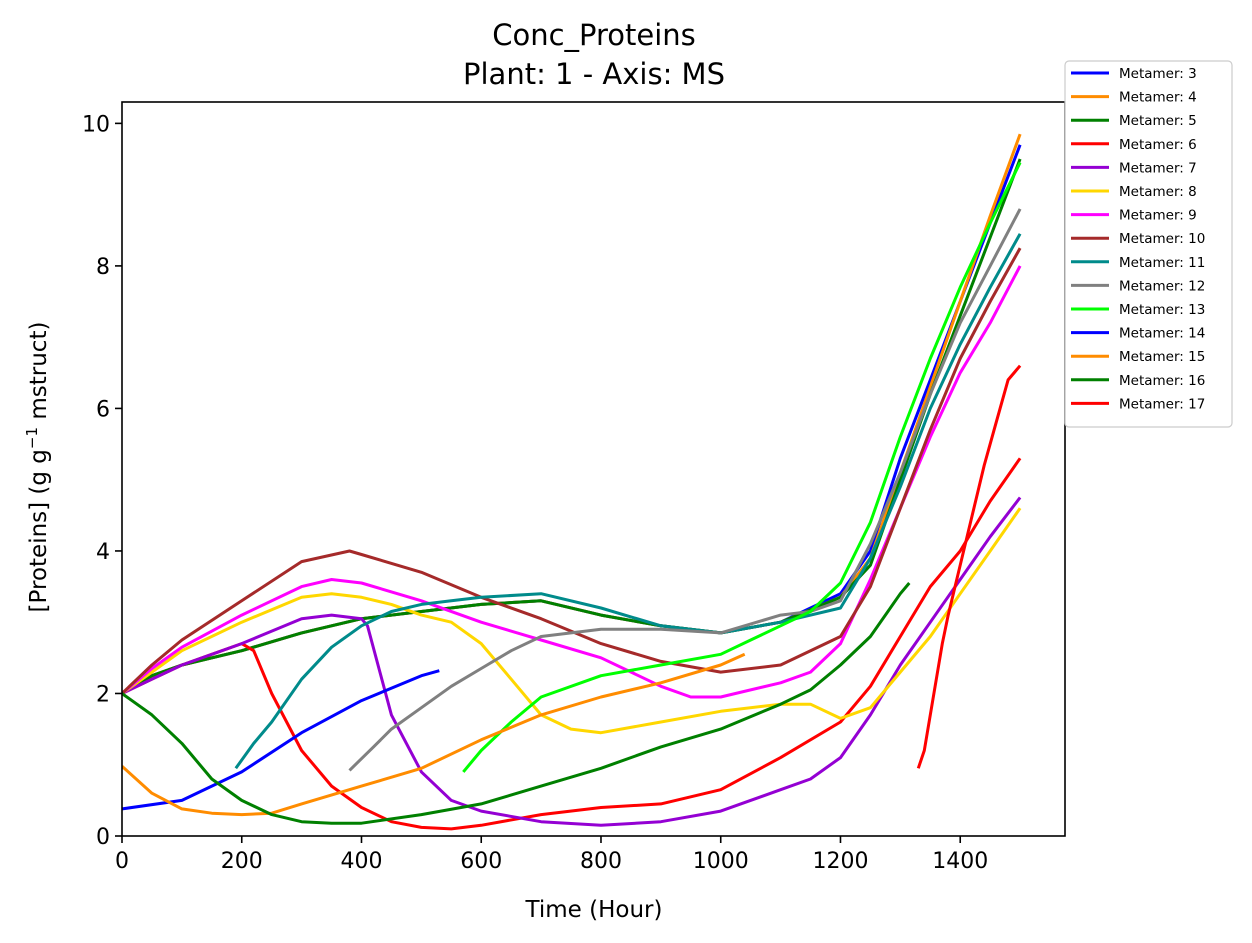 The height and width of the screenshot is (943, 1252). What do you see at coordinates (481, 861) in the screenshot?
I see `x-tick-label: 600` at bounding box center [481, 861].